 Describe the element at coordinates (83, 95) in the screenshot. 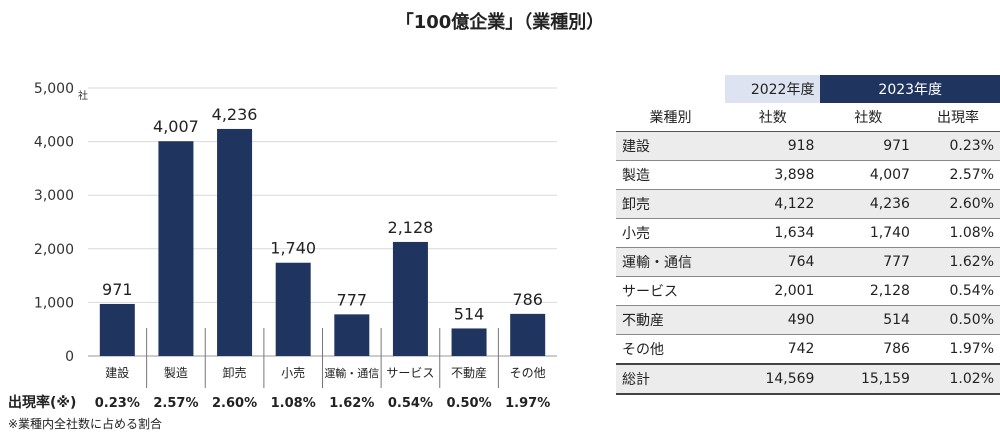

I see `y-unit-label: 社` at that location.